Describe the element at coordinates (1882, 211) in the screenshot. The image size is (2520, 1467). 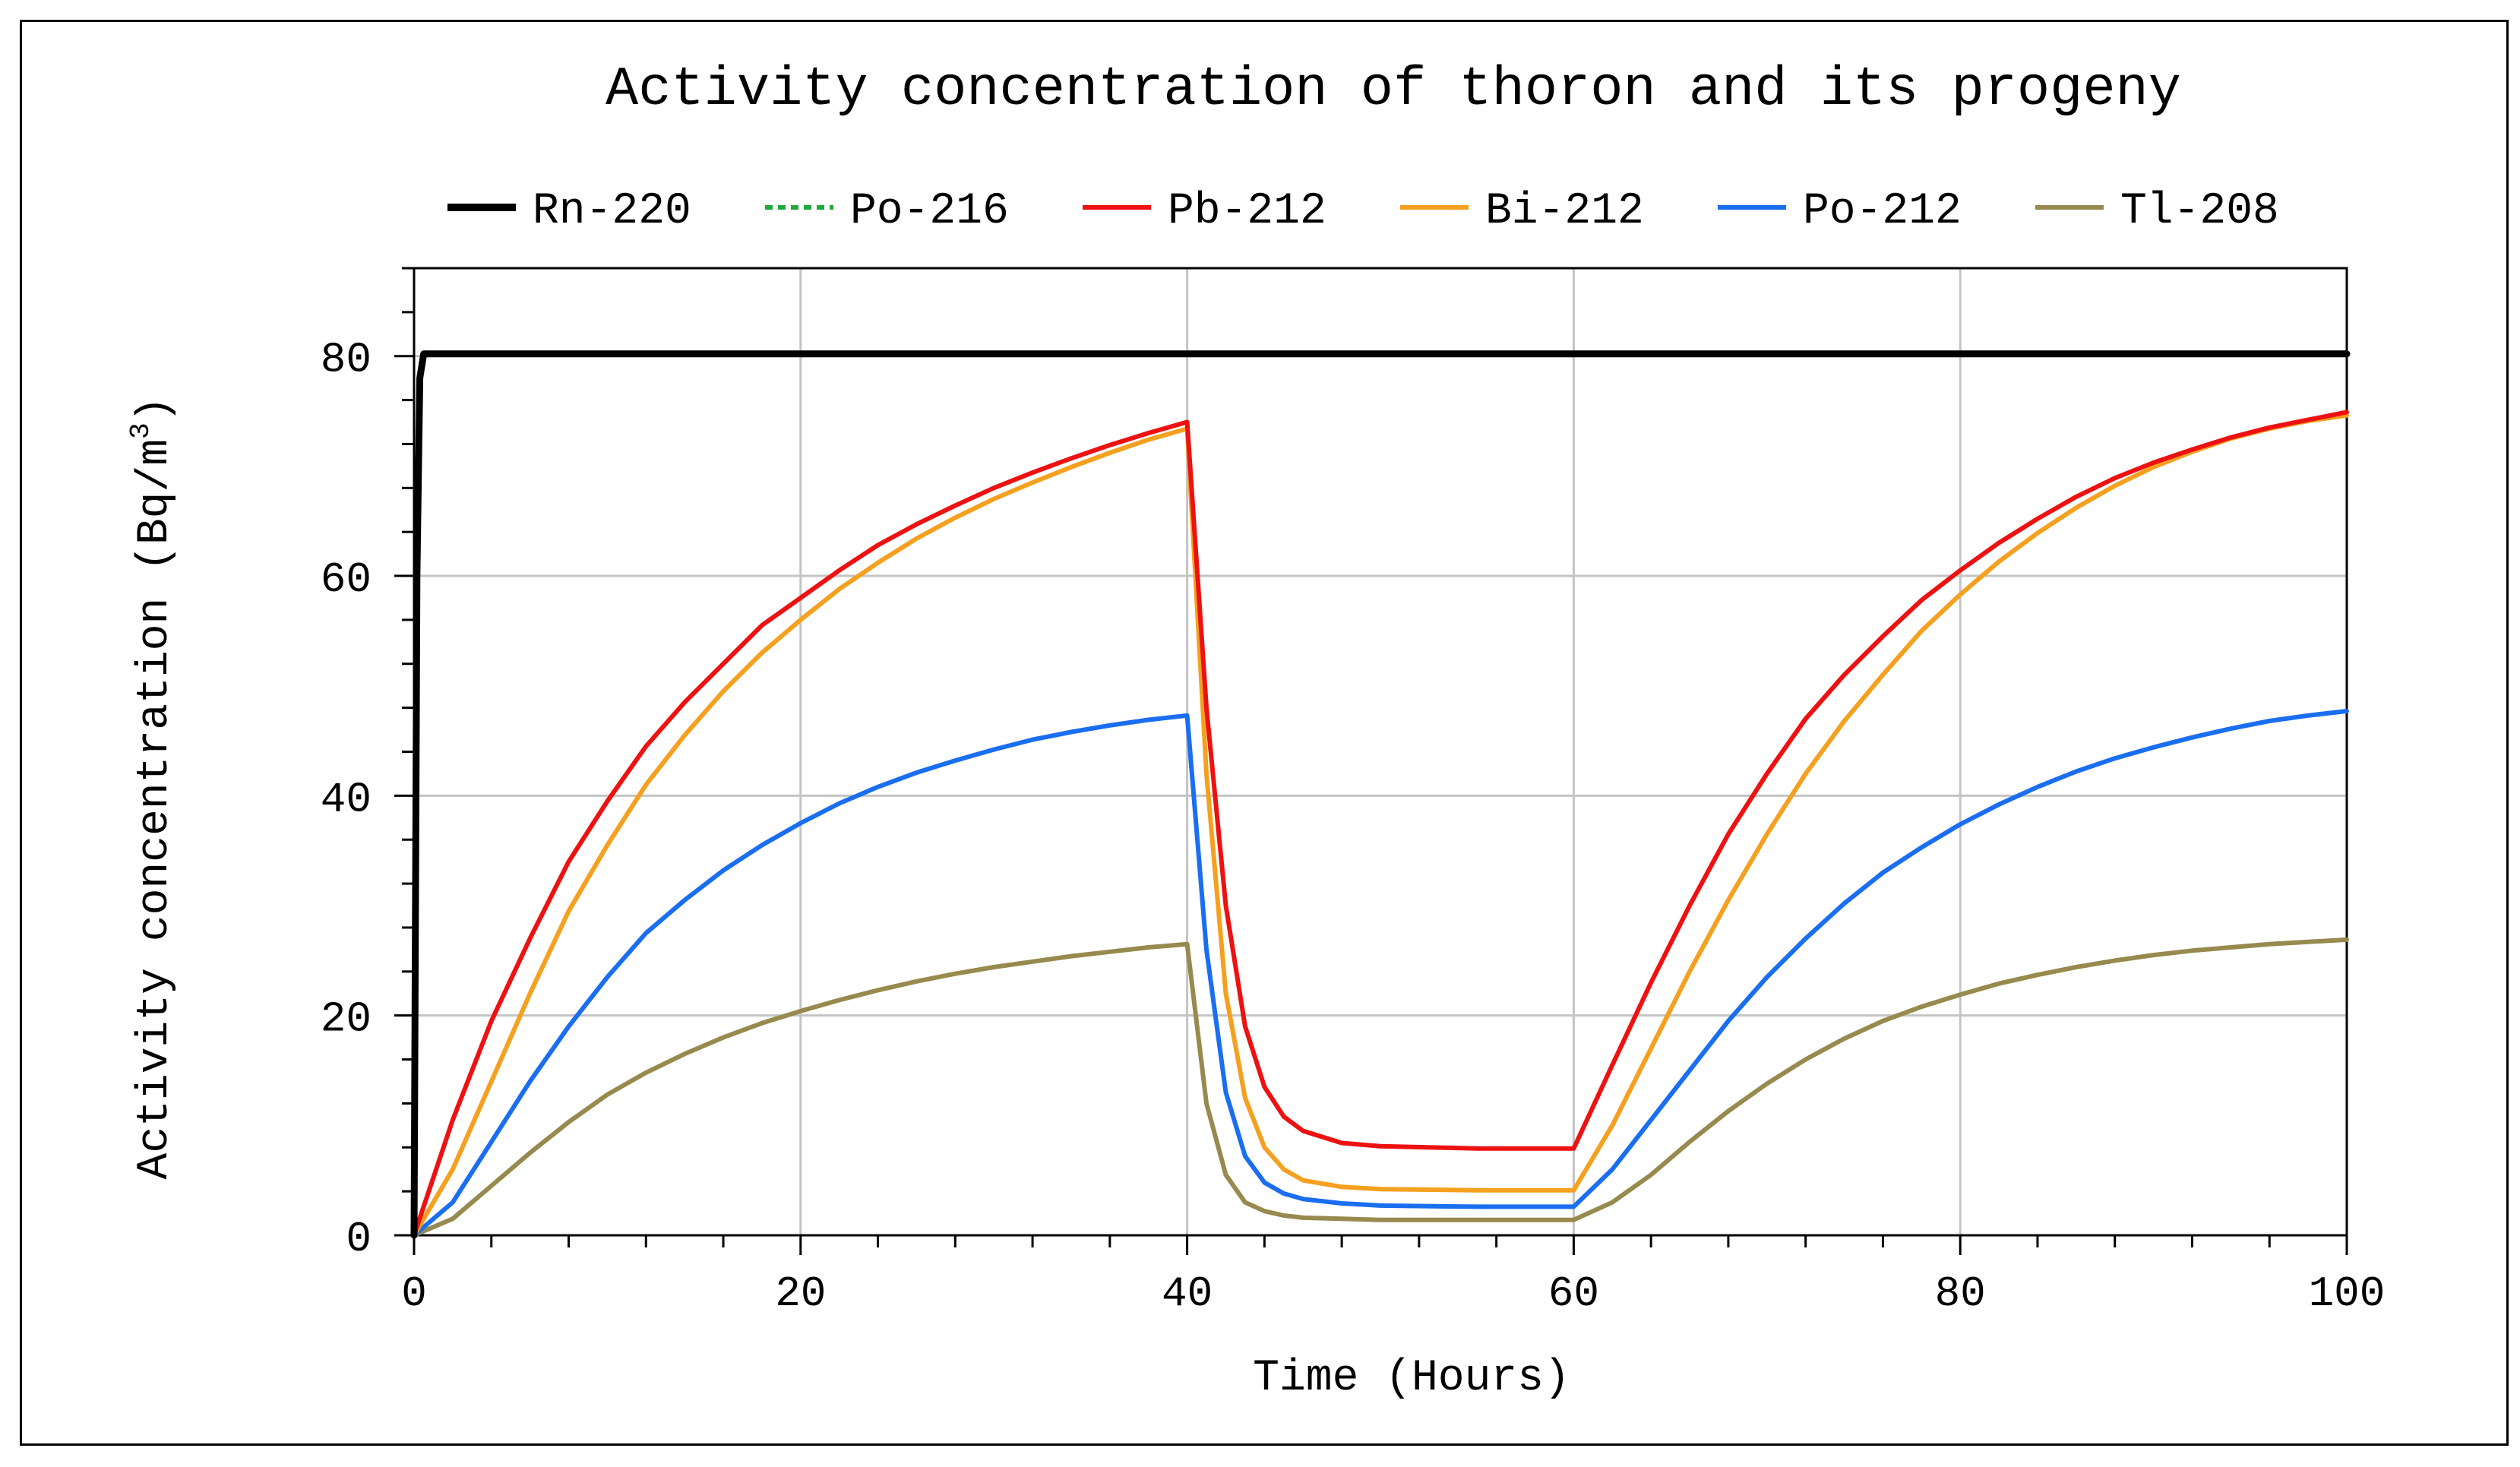
I see `legend-label-po-212: Po-212` at that location.